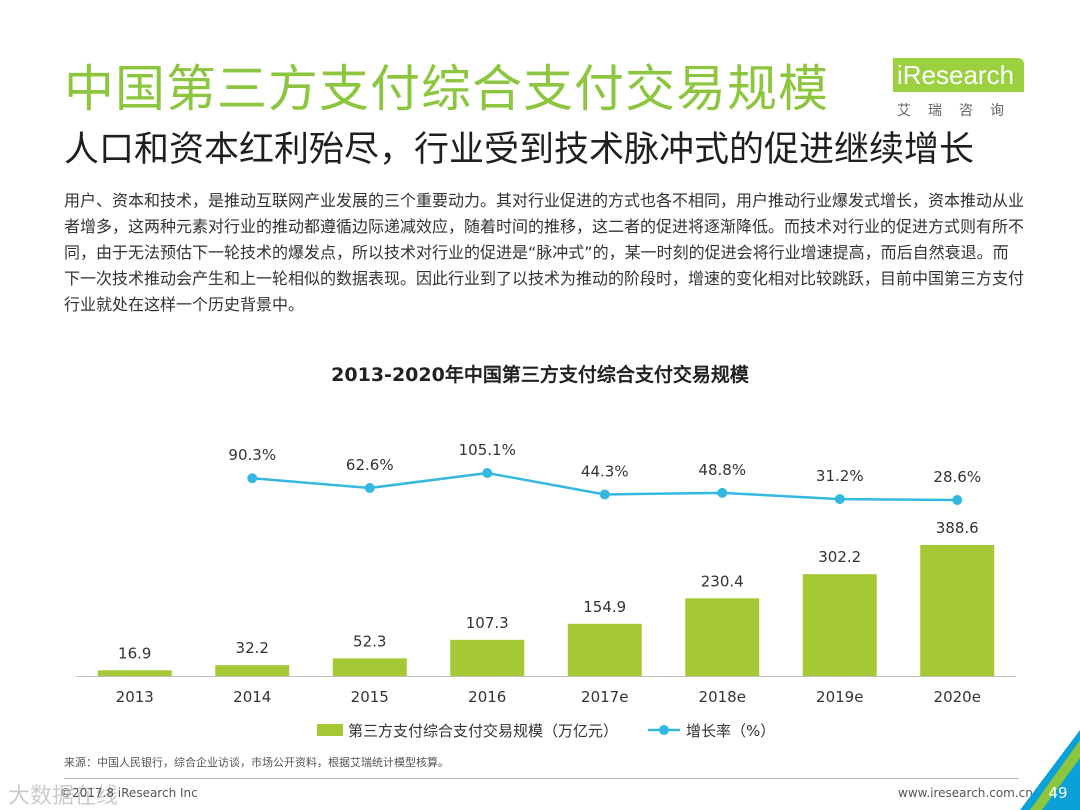 The image size is (1080, 810). What do you see at coordinates (1050, 770) in the screenshot?
I see `corner-decoration` at bounding box center [1050, 770].